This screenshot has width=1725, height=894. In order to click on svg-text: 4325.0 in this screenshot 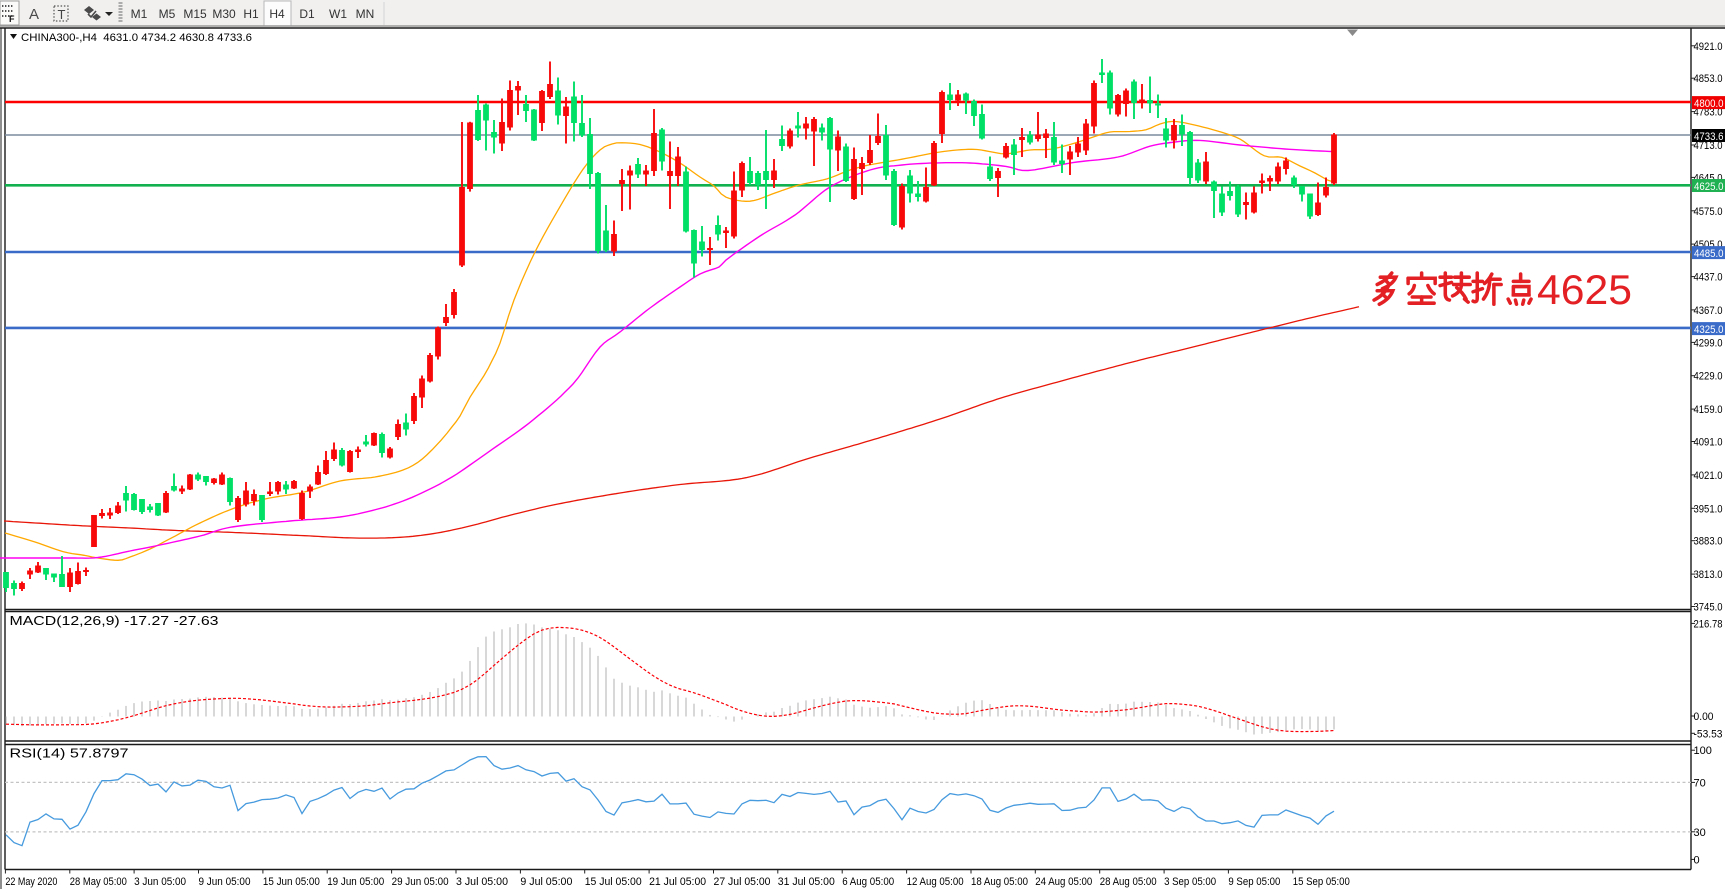, I will do `click(1709, 330)`.